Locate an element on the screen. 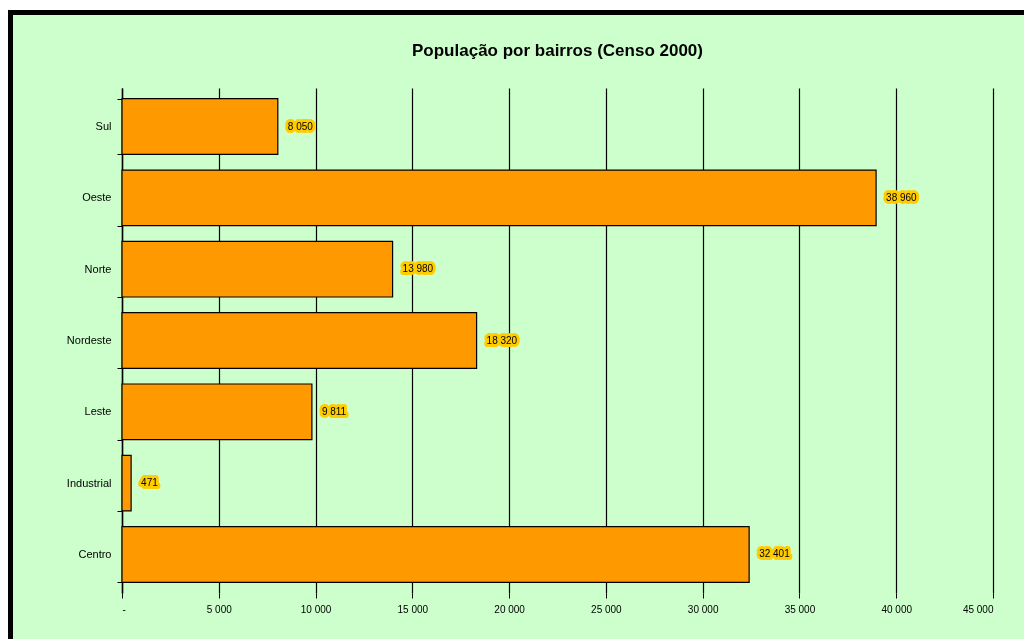 Image resolution: width=1024 pixels, height=639 pixels. x-tick-label: 10 000 is located at coordinates (316, 609).